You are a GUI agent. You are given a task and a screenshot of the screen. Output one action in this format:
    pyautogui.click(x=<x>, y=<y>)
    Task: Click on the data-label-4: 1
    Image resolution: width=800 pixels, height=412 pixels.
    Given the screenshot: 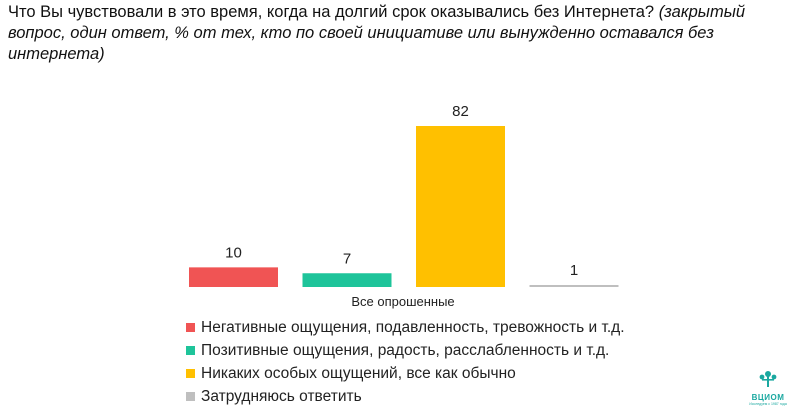 What is the action you would take?
    pyautogui.click(x=574, y=270)
    